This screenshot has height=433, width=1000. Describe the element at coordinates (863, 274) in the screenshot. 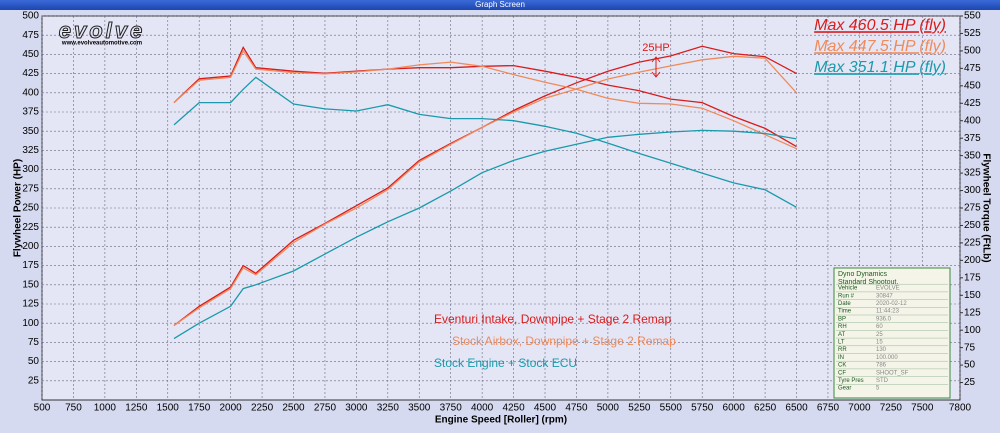

I see `table-title: Dyno Dynamics` at that location.